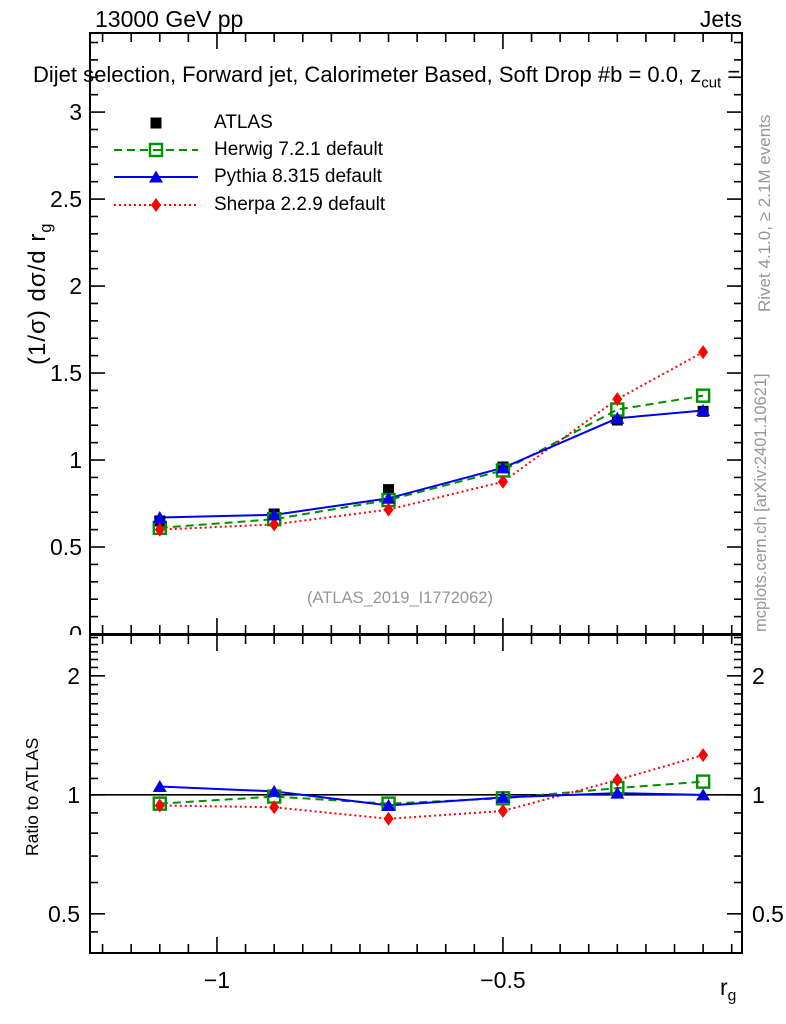  Describe the element at coordinates (758, 795) in the screenshot. I see `ratio-y-tick-label-right: 1` at that location.